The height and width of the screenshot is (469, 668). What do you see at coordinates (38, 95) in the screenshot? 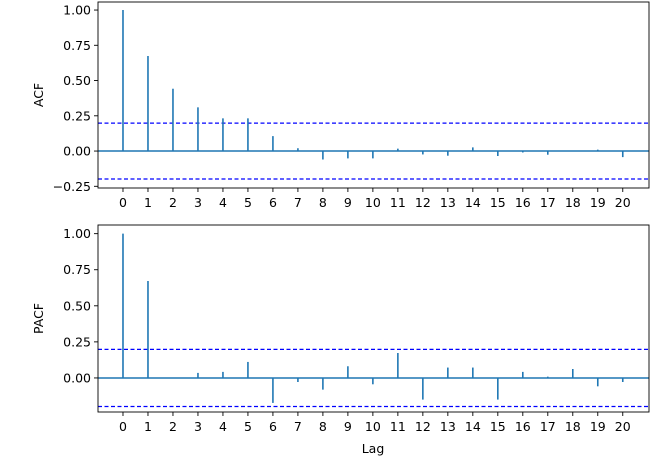
I see `y-axis-label: ACF` at bounding box center [38, 95].